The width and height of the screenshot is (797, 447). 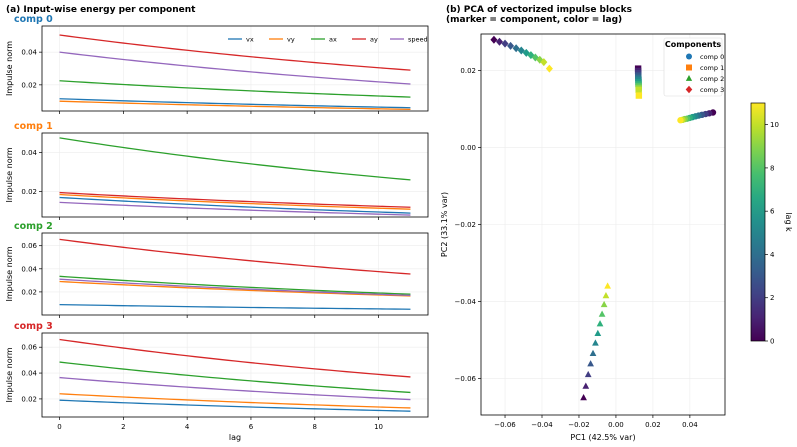 I want to click on colorbar-tick-label: 8, so click(x=772, y=168).